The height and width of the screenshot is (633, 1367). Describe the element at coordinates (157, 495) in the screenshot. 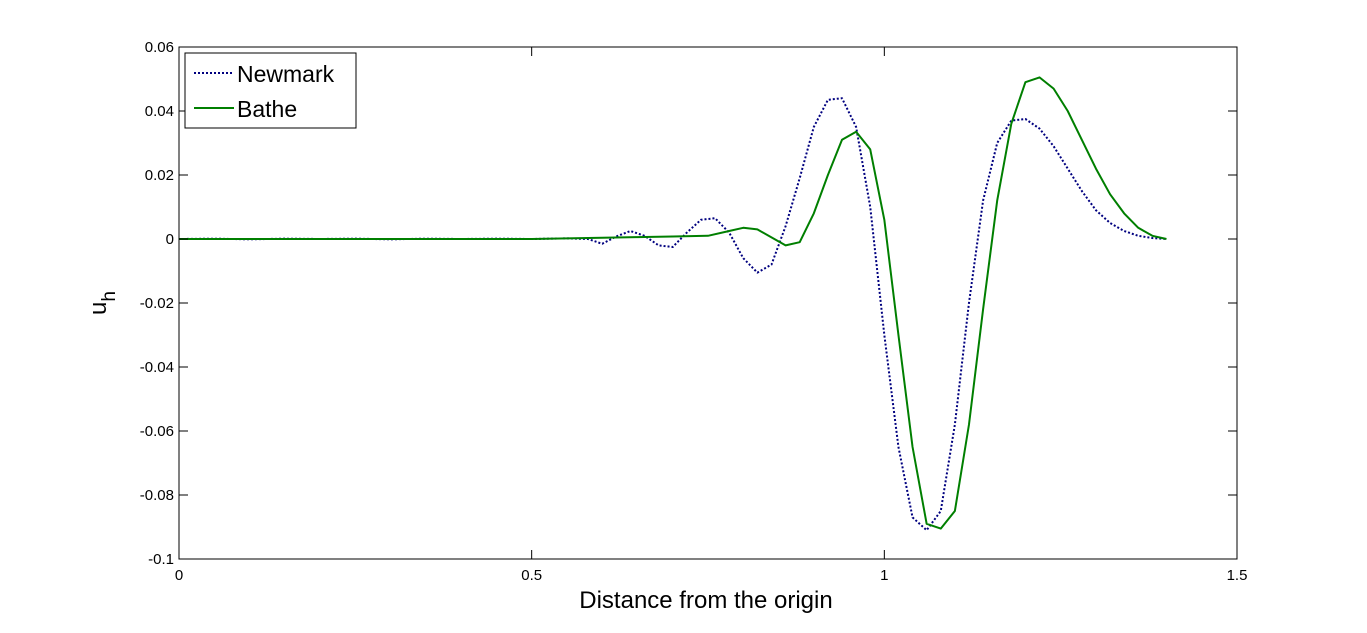

I see `y-tick-label: -0.08` at that location.